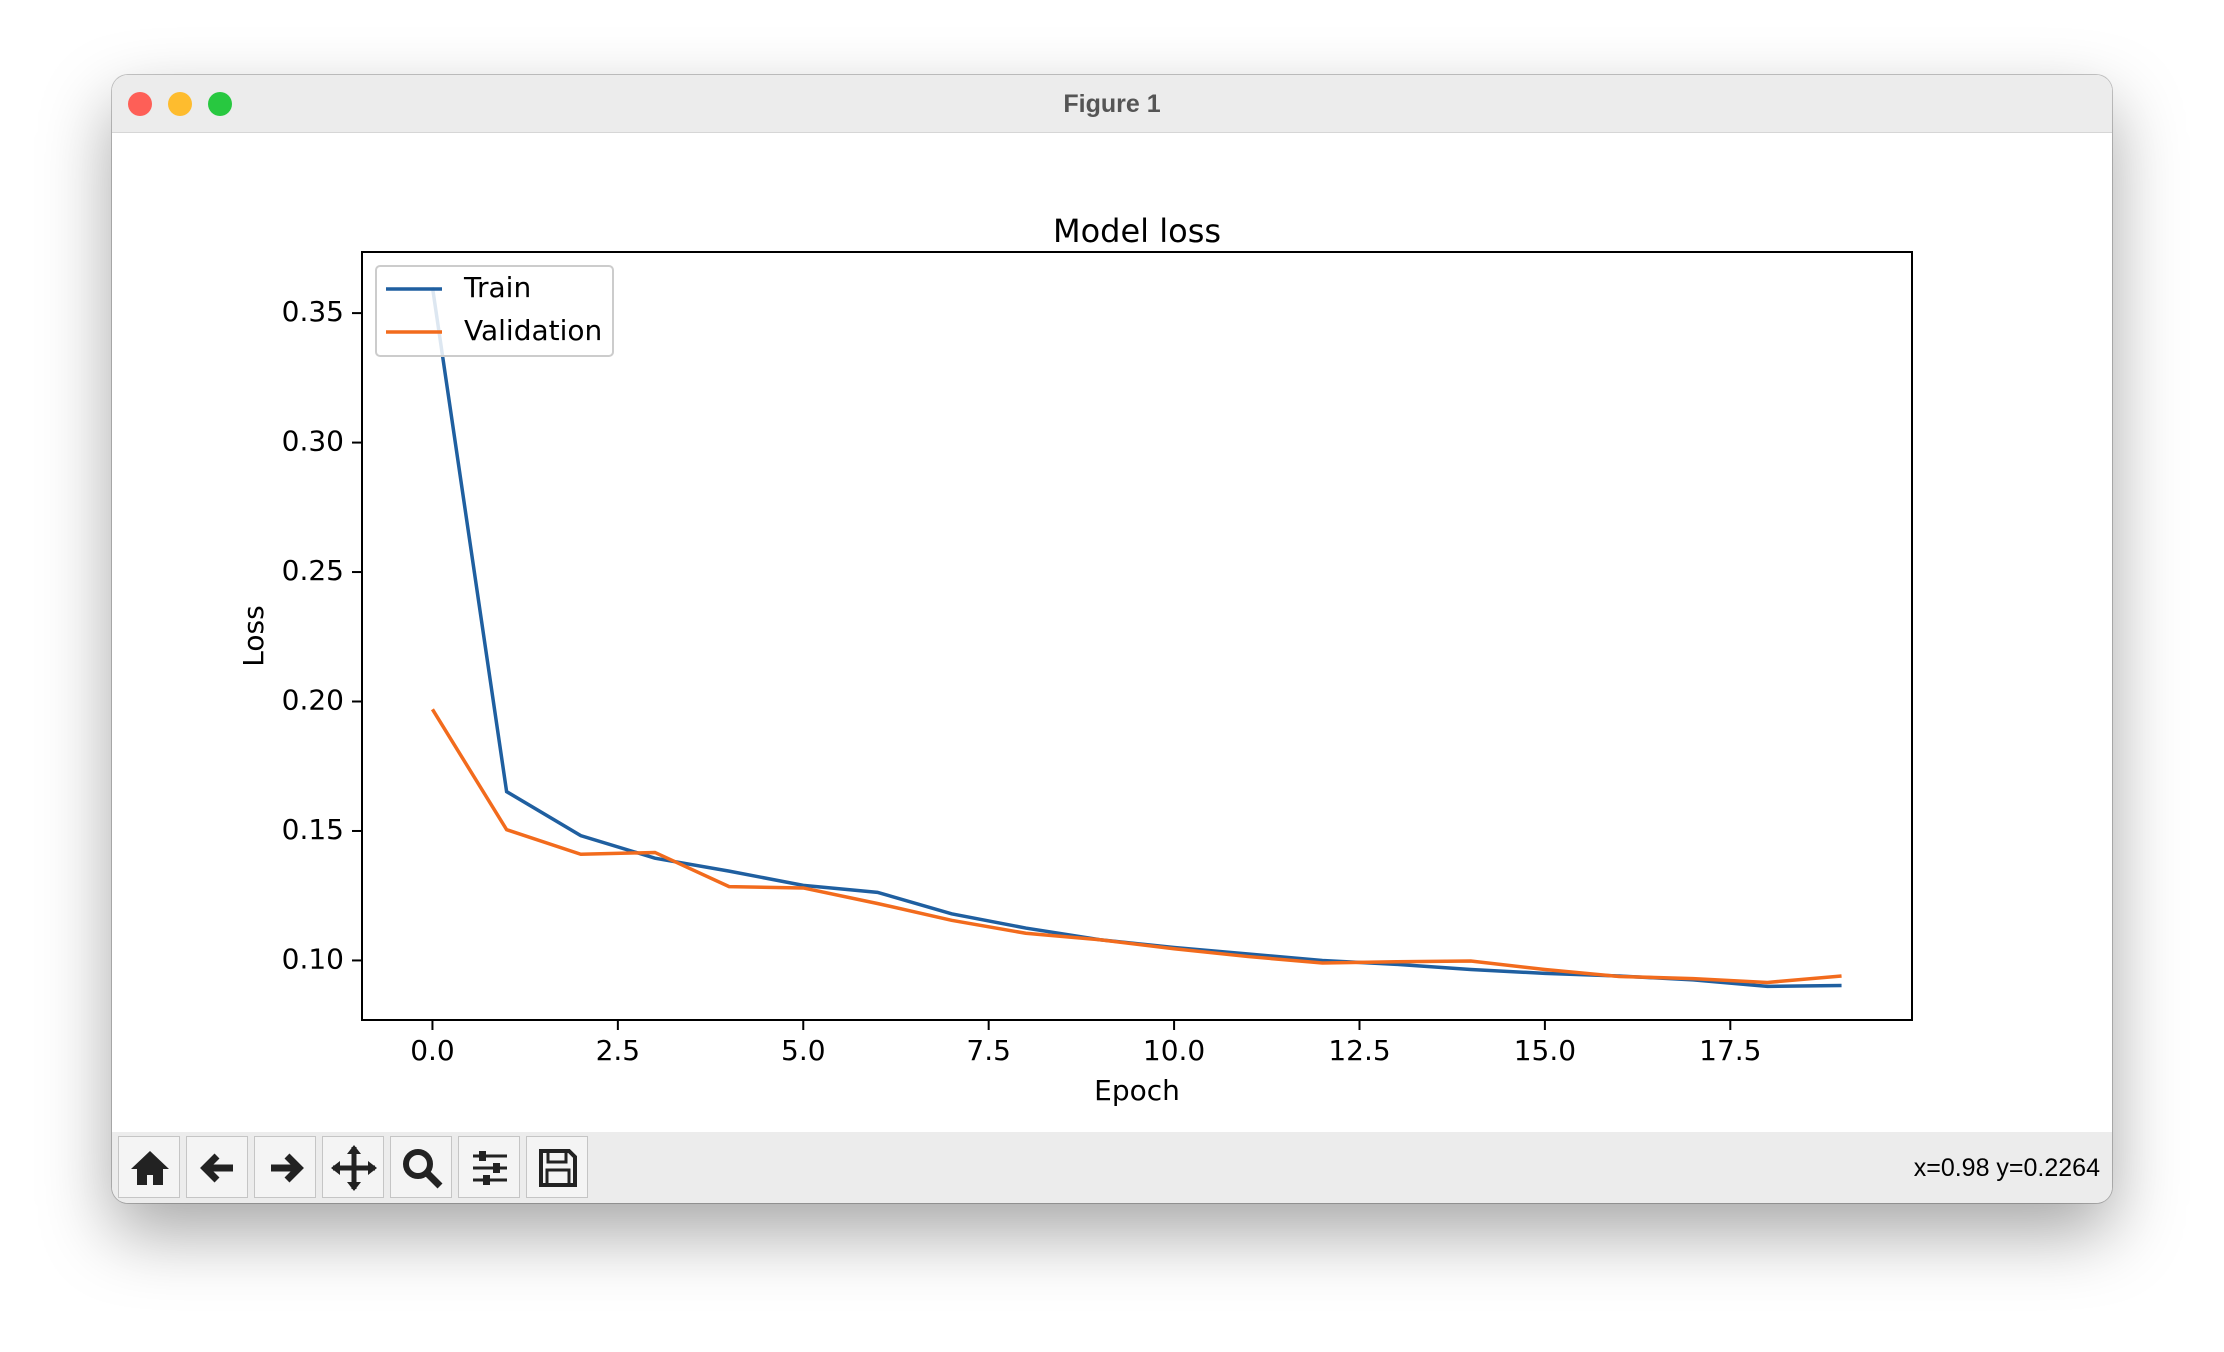 This screenshot has width=2224, height=1352. What do you see at coordinates (489, 1167) in the screenshot?
I see `configure-button` at bounding box center [489, 1167].